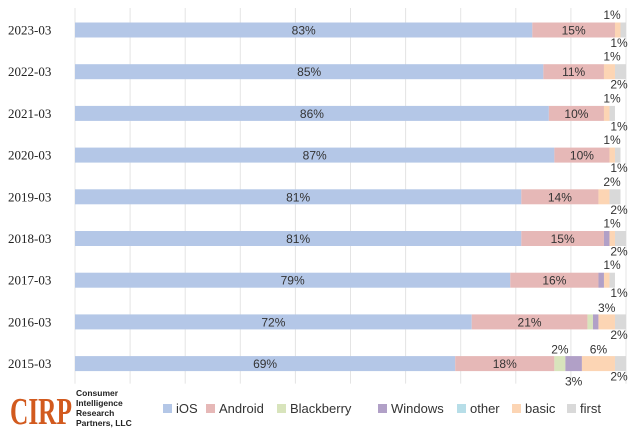 This screenshot has width=640, height=434. I want to click on logo-mark: CIRP, so click(41, 412).